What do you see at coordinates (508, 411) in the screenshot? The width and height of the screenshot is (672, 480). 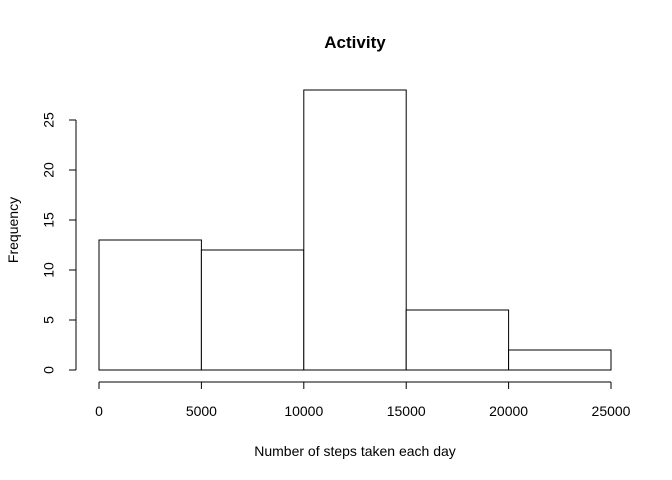 I see `x-tick-label: 20000` at bounding box center [508, 411].